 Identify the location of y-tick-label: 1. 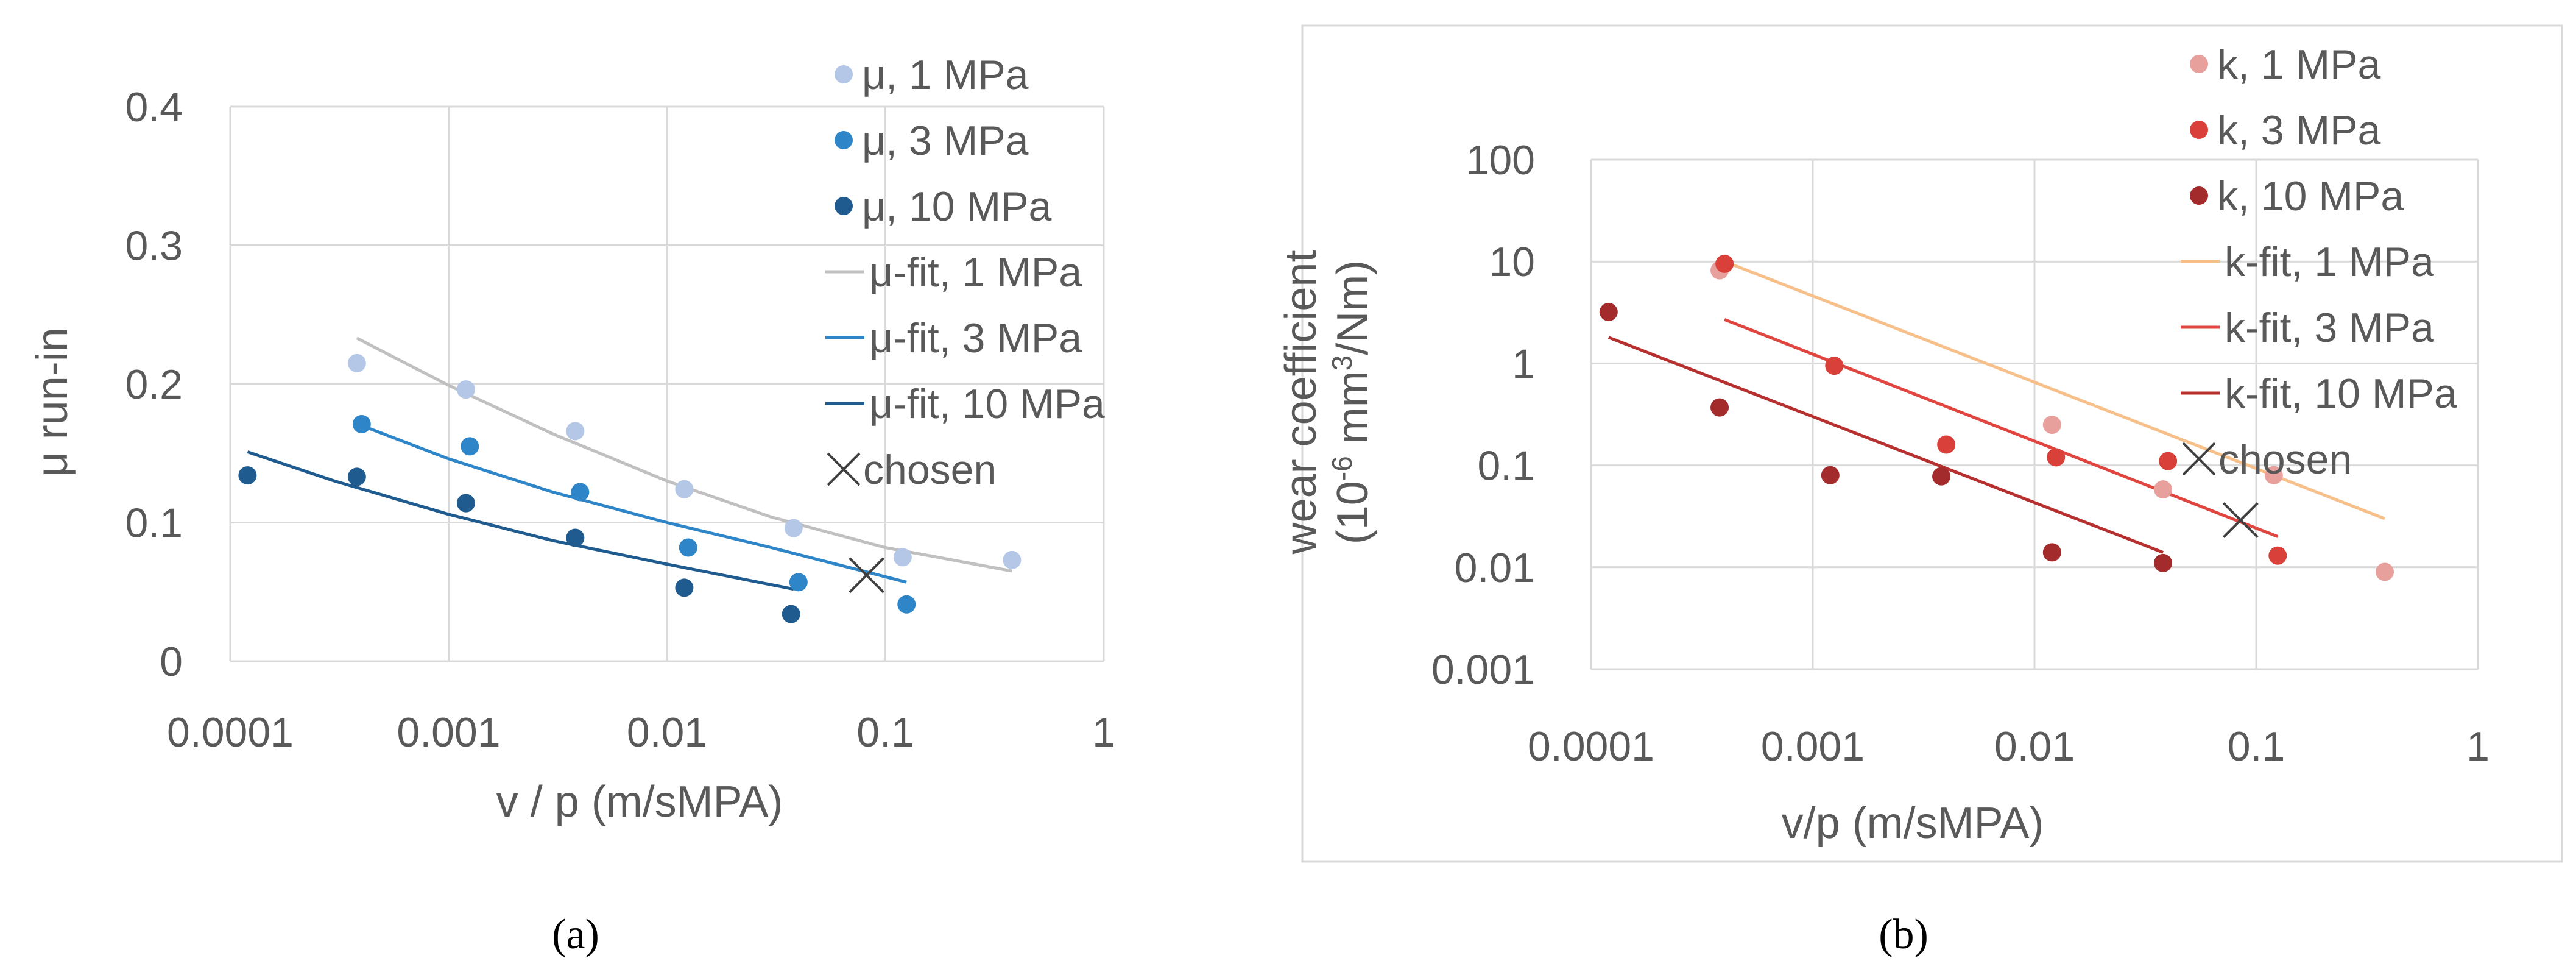
(1524, 364).